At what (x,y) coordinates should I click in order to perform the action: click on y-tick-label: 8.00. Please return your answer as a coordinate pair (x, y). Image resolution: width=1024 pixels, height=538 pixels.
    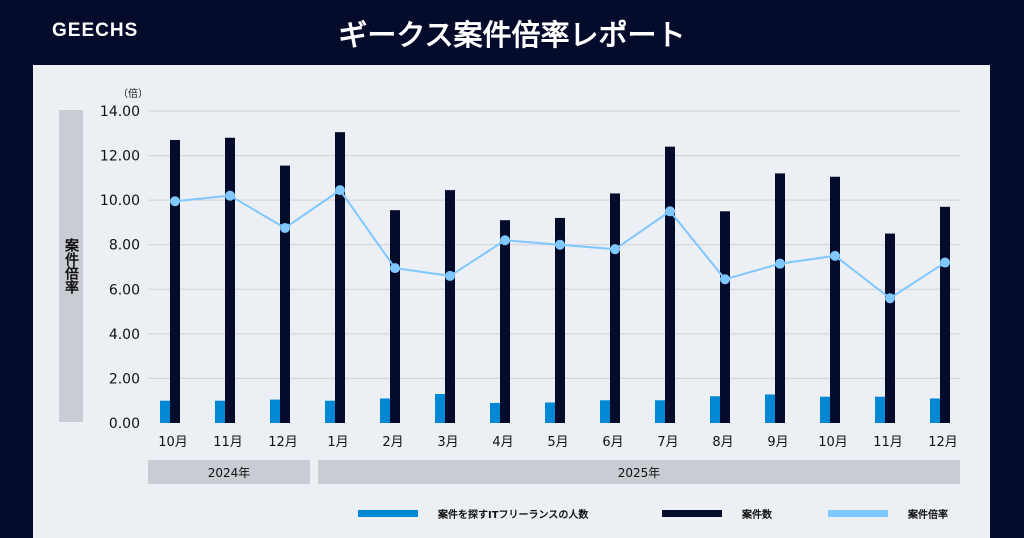
    Looking at the image, I should click on (124, 246).